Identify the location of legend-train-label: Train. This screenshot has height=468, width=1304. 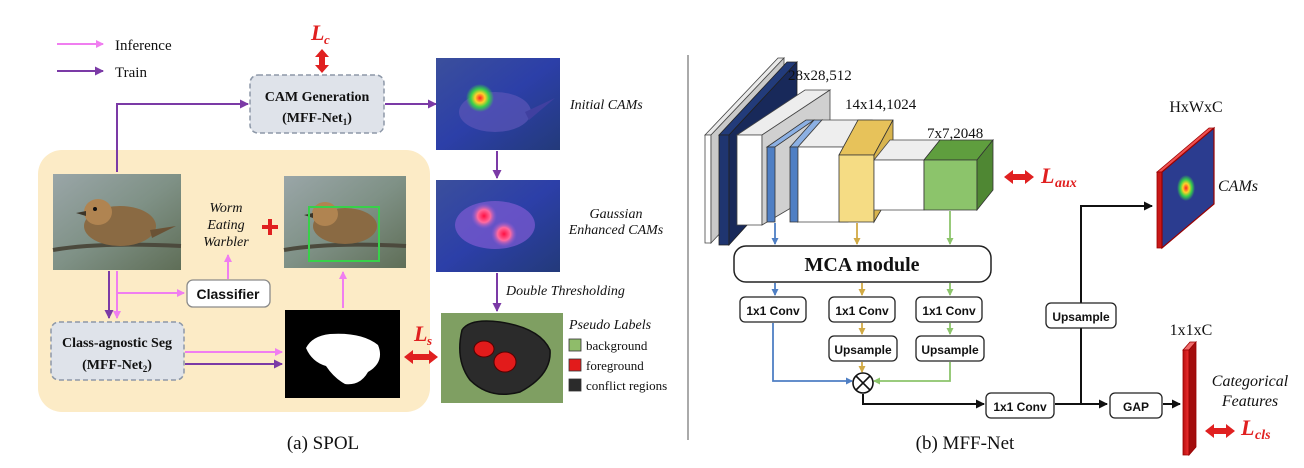
(131, 73).